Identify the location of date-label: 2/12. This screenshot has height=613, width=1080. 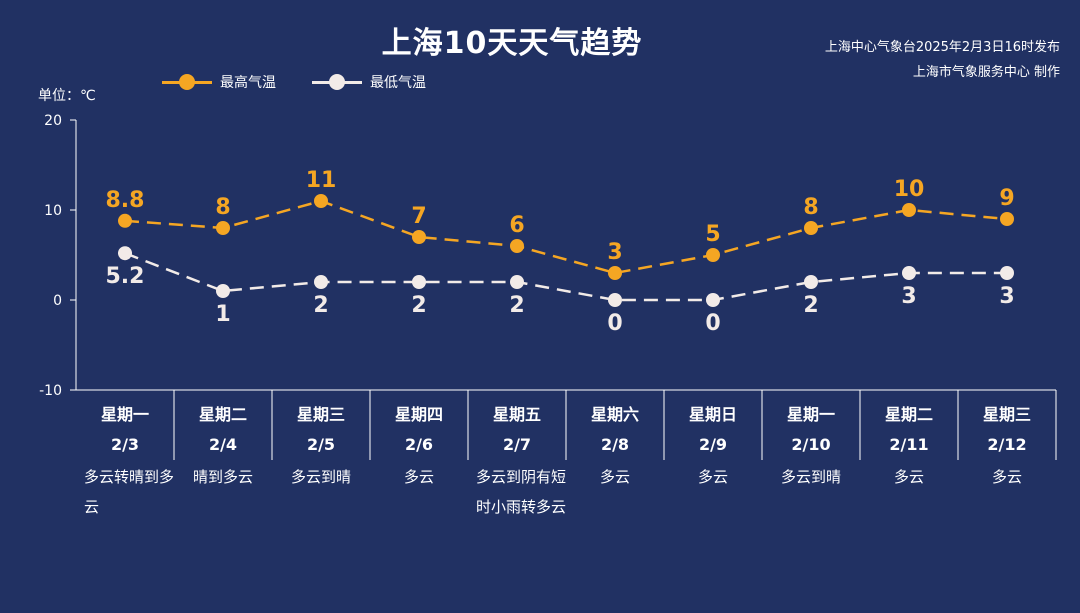
(1007, 444).